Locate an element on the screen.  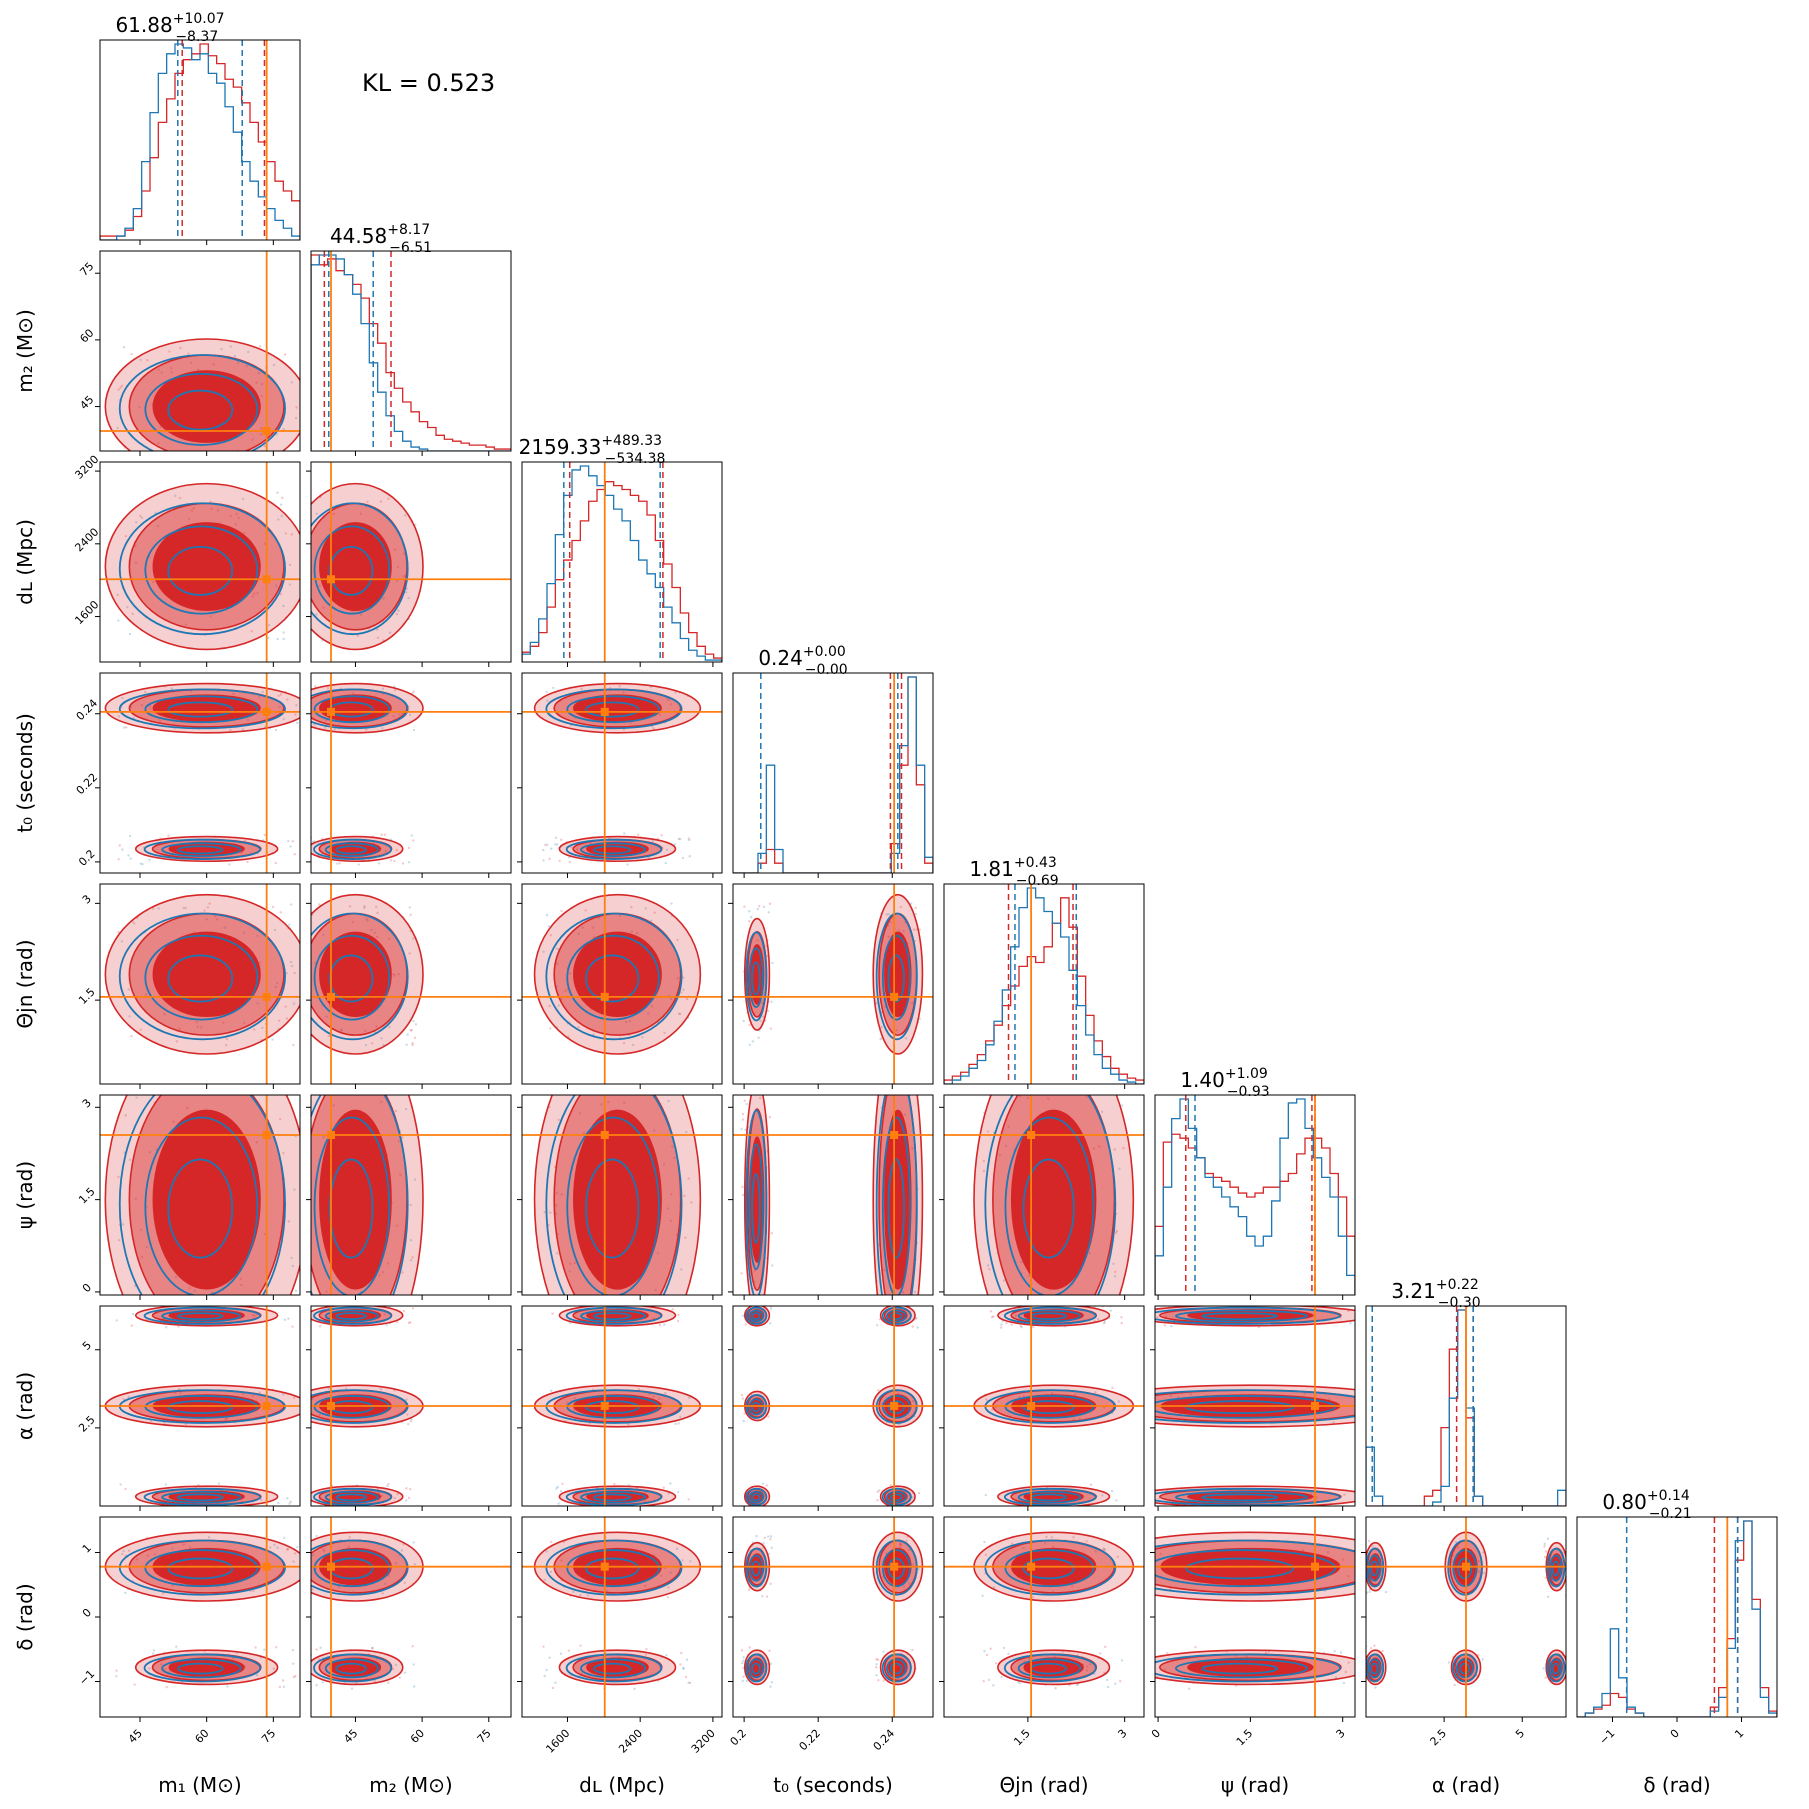
y-axis-label-psi: ψ (rad) is located at coordinates (25, 1195).